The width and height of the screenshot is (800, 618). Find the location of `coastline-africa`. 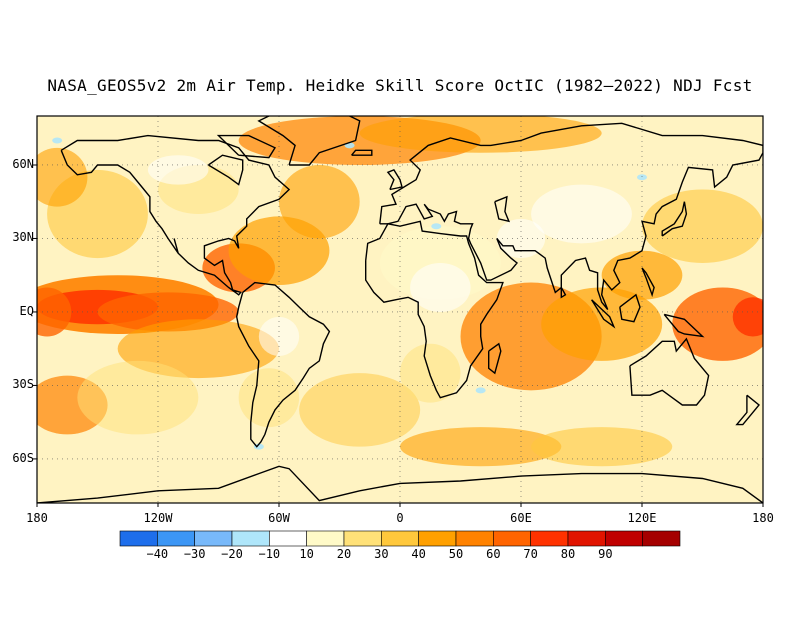

coastline-africa is located at coordinates (434, 309).